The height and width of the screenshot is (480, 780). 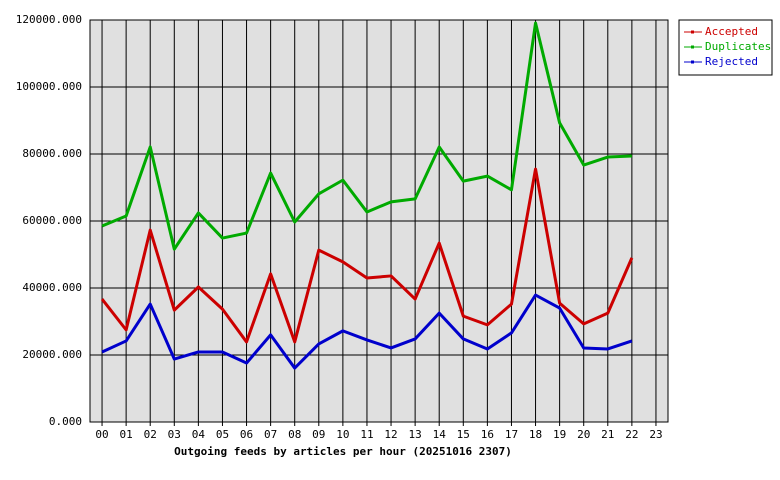 I want to click on x-tick-label: 05, so click(x=222, y=434).